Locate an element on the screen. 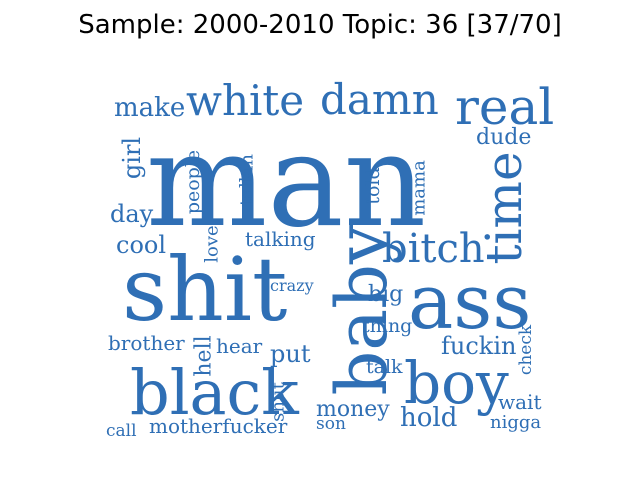 Image resolution: width=640 pixels, height=480 pixels. word-shut: shut is located at coordinates (278, 401).